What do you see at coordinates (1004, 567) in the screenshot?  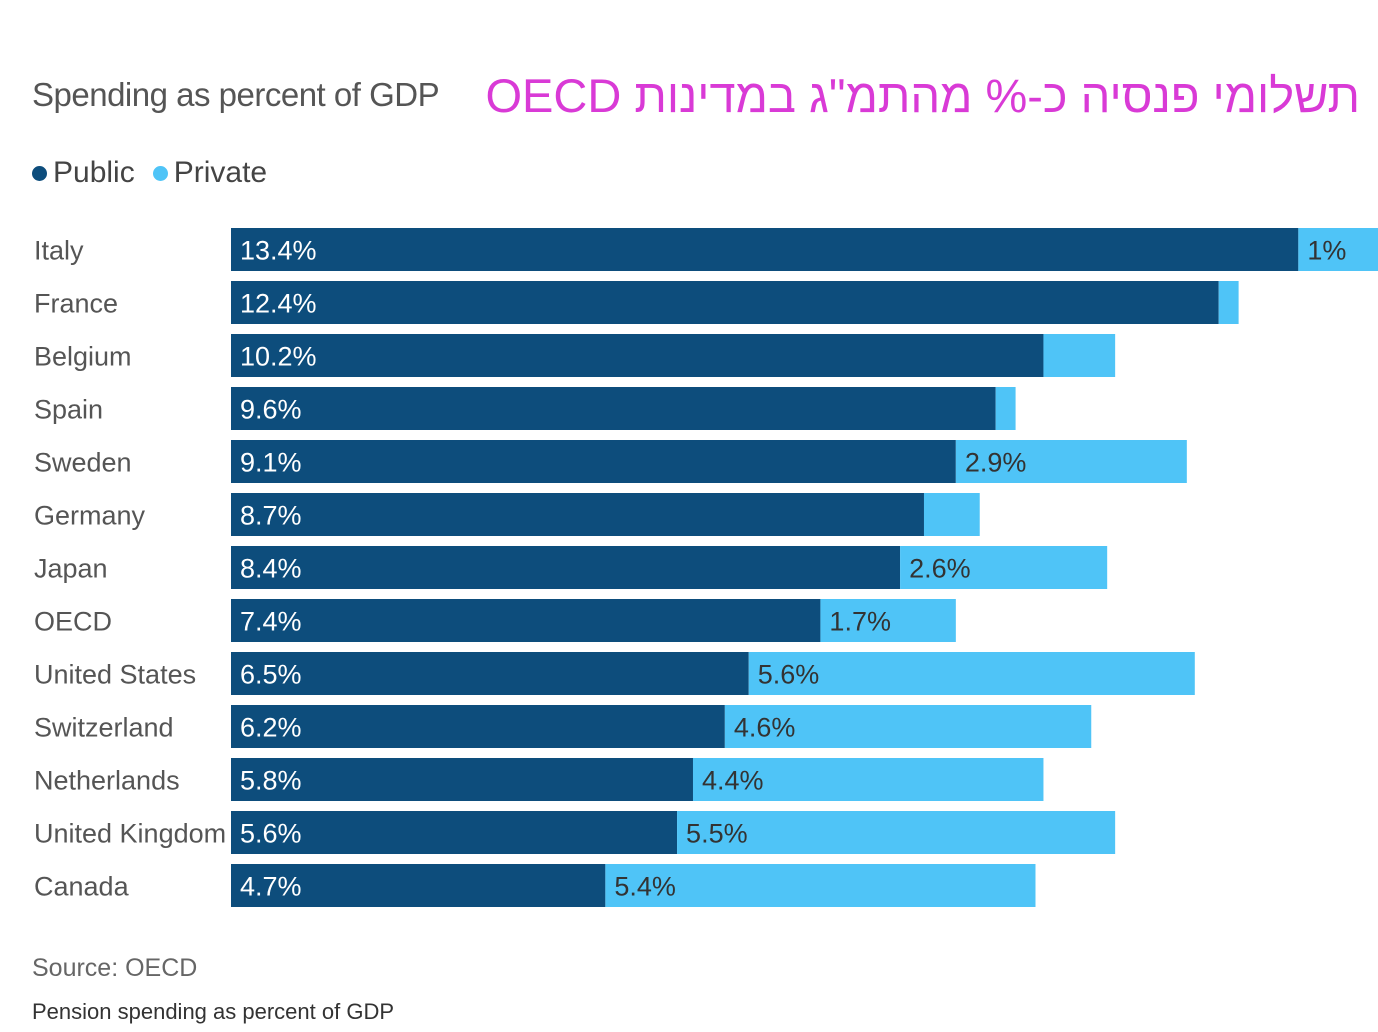 I see `bar-private-japan` at bounding box center [1004, 567].